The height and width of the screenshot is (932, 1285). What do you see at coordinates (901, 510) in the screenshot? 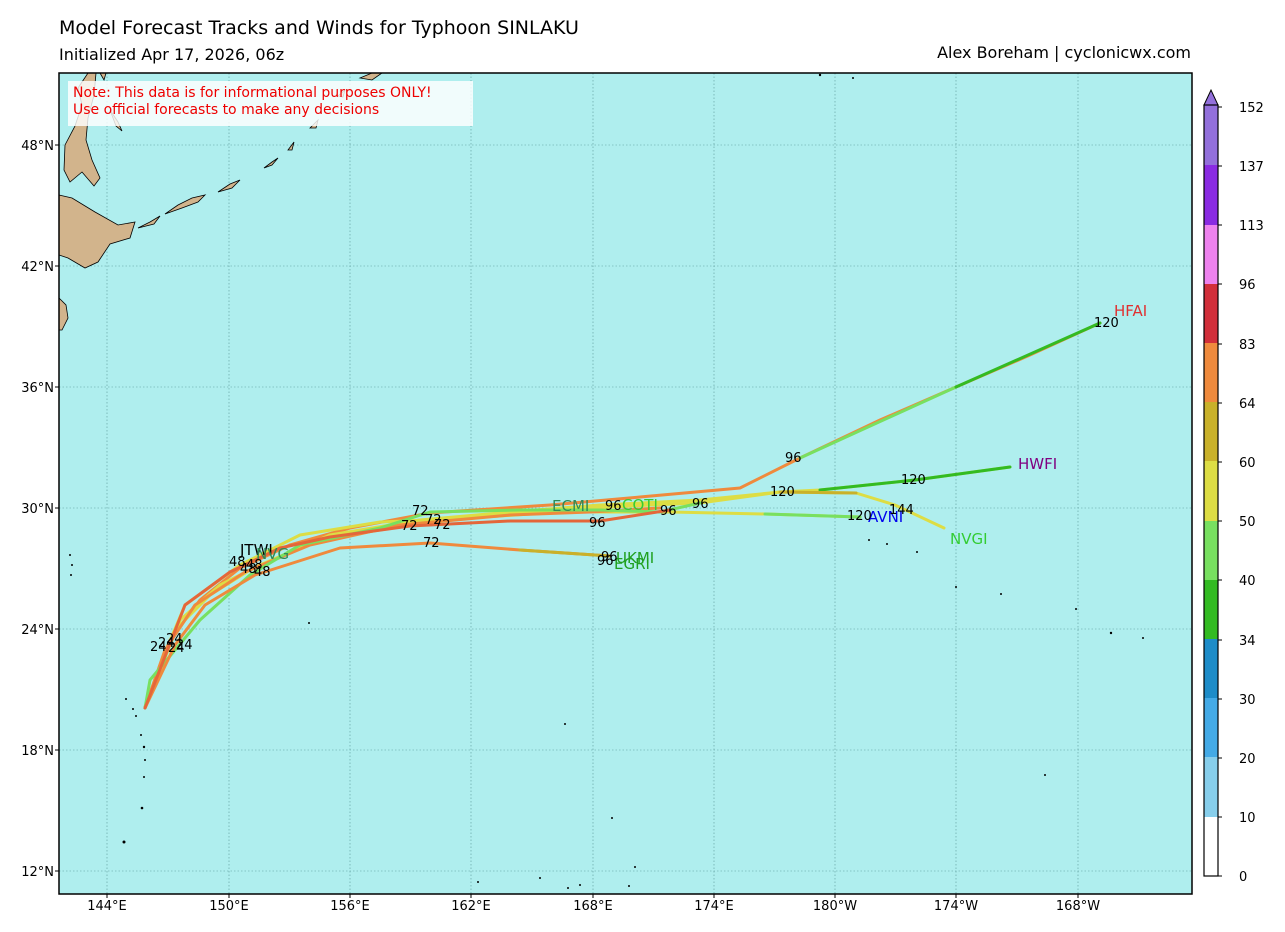
I see `hour-label: 144` at bounding box center [901, 510].